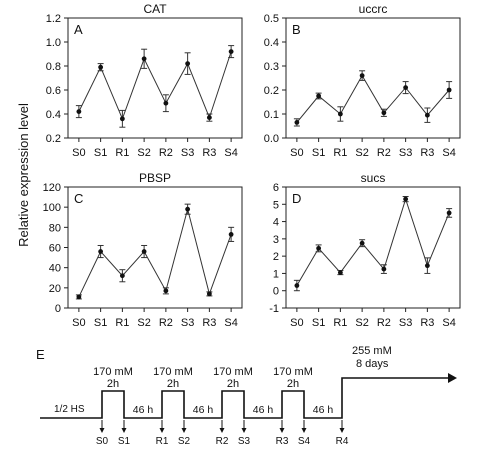 Image resolution: width=500 pixels, height=451 pixels. What do you see at coordinates (271, 19) in the screenshot?
I see `y-tick-label: 0.5` at bounding box center [271, 19].